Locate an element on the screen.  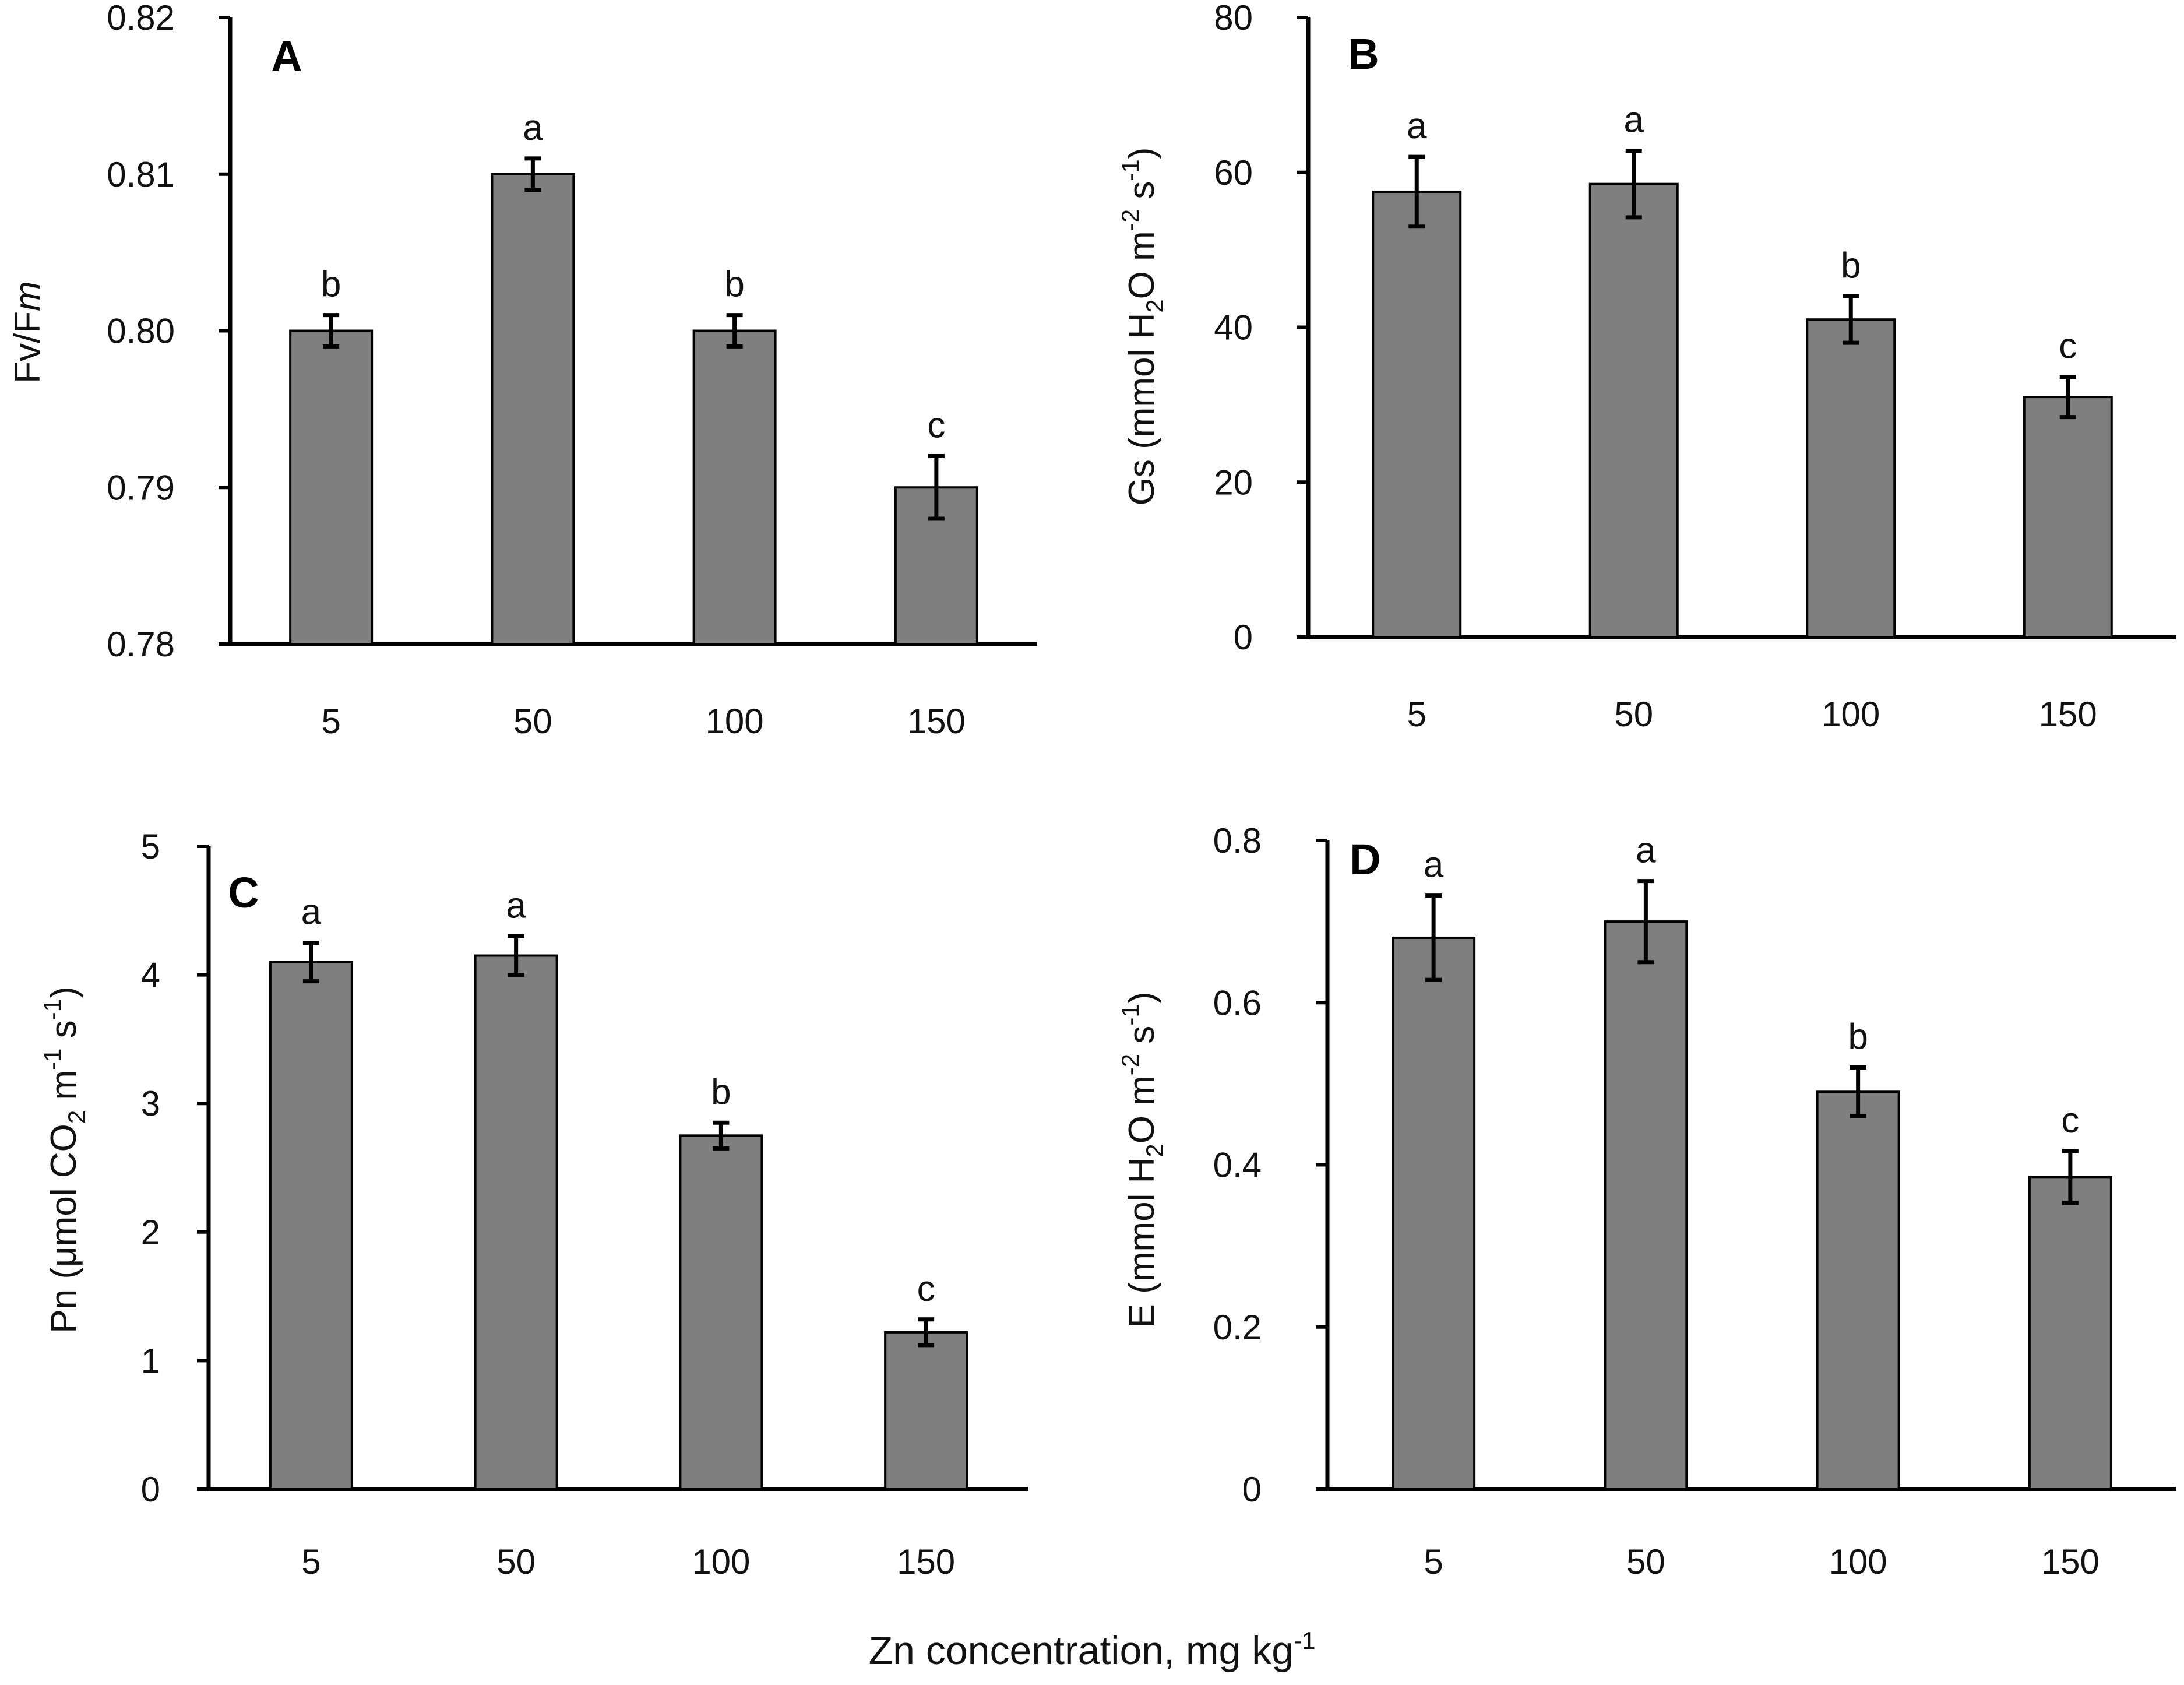
y-tick-label: 0.4 is located at coordinates (1237, 1165).